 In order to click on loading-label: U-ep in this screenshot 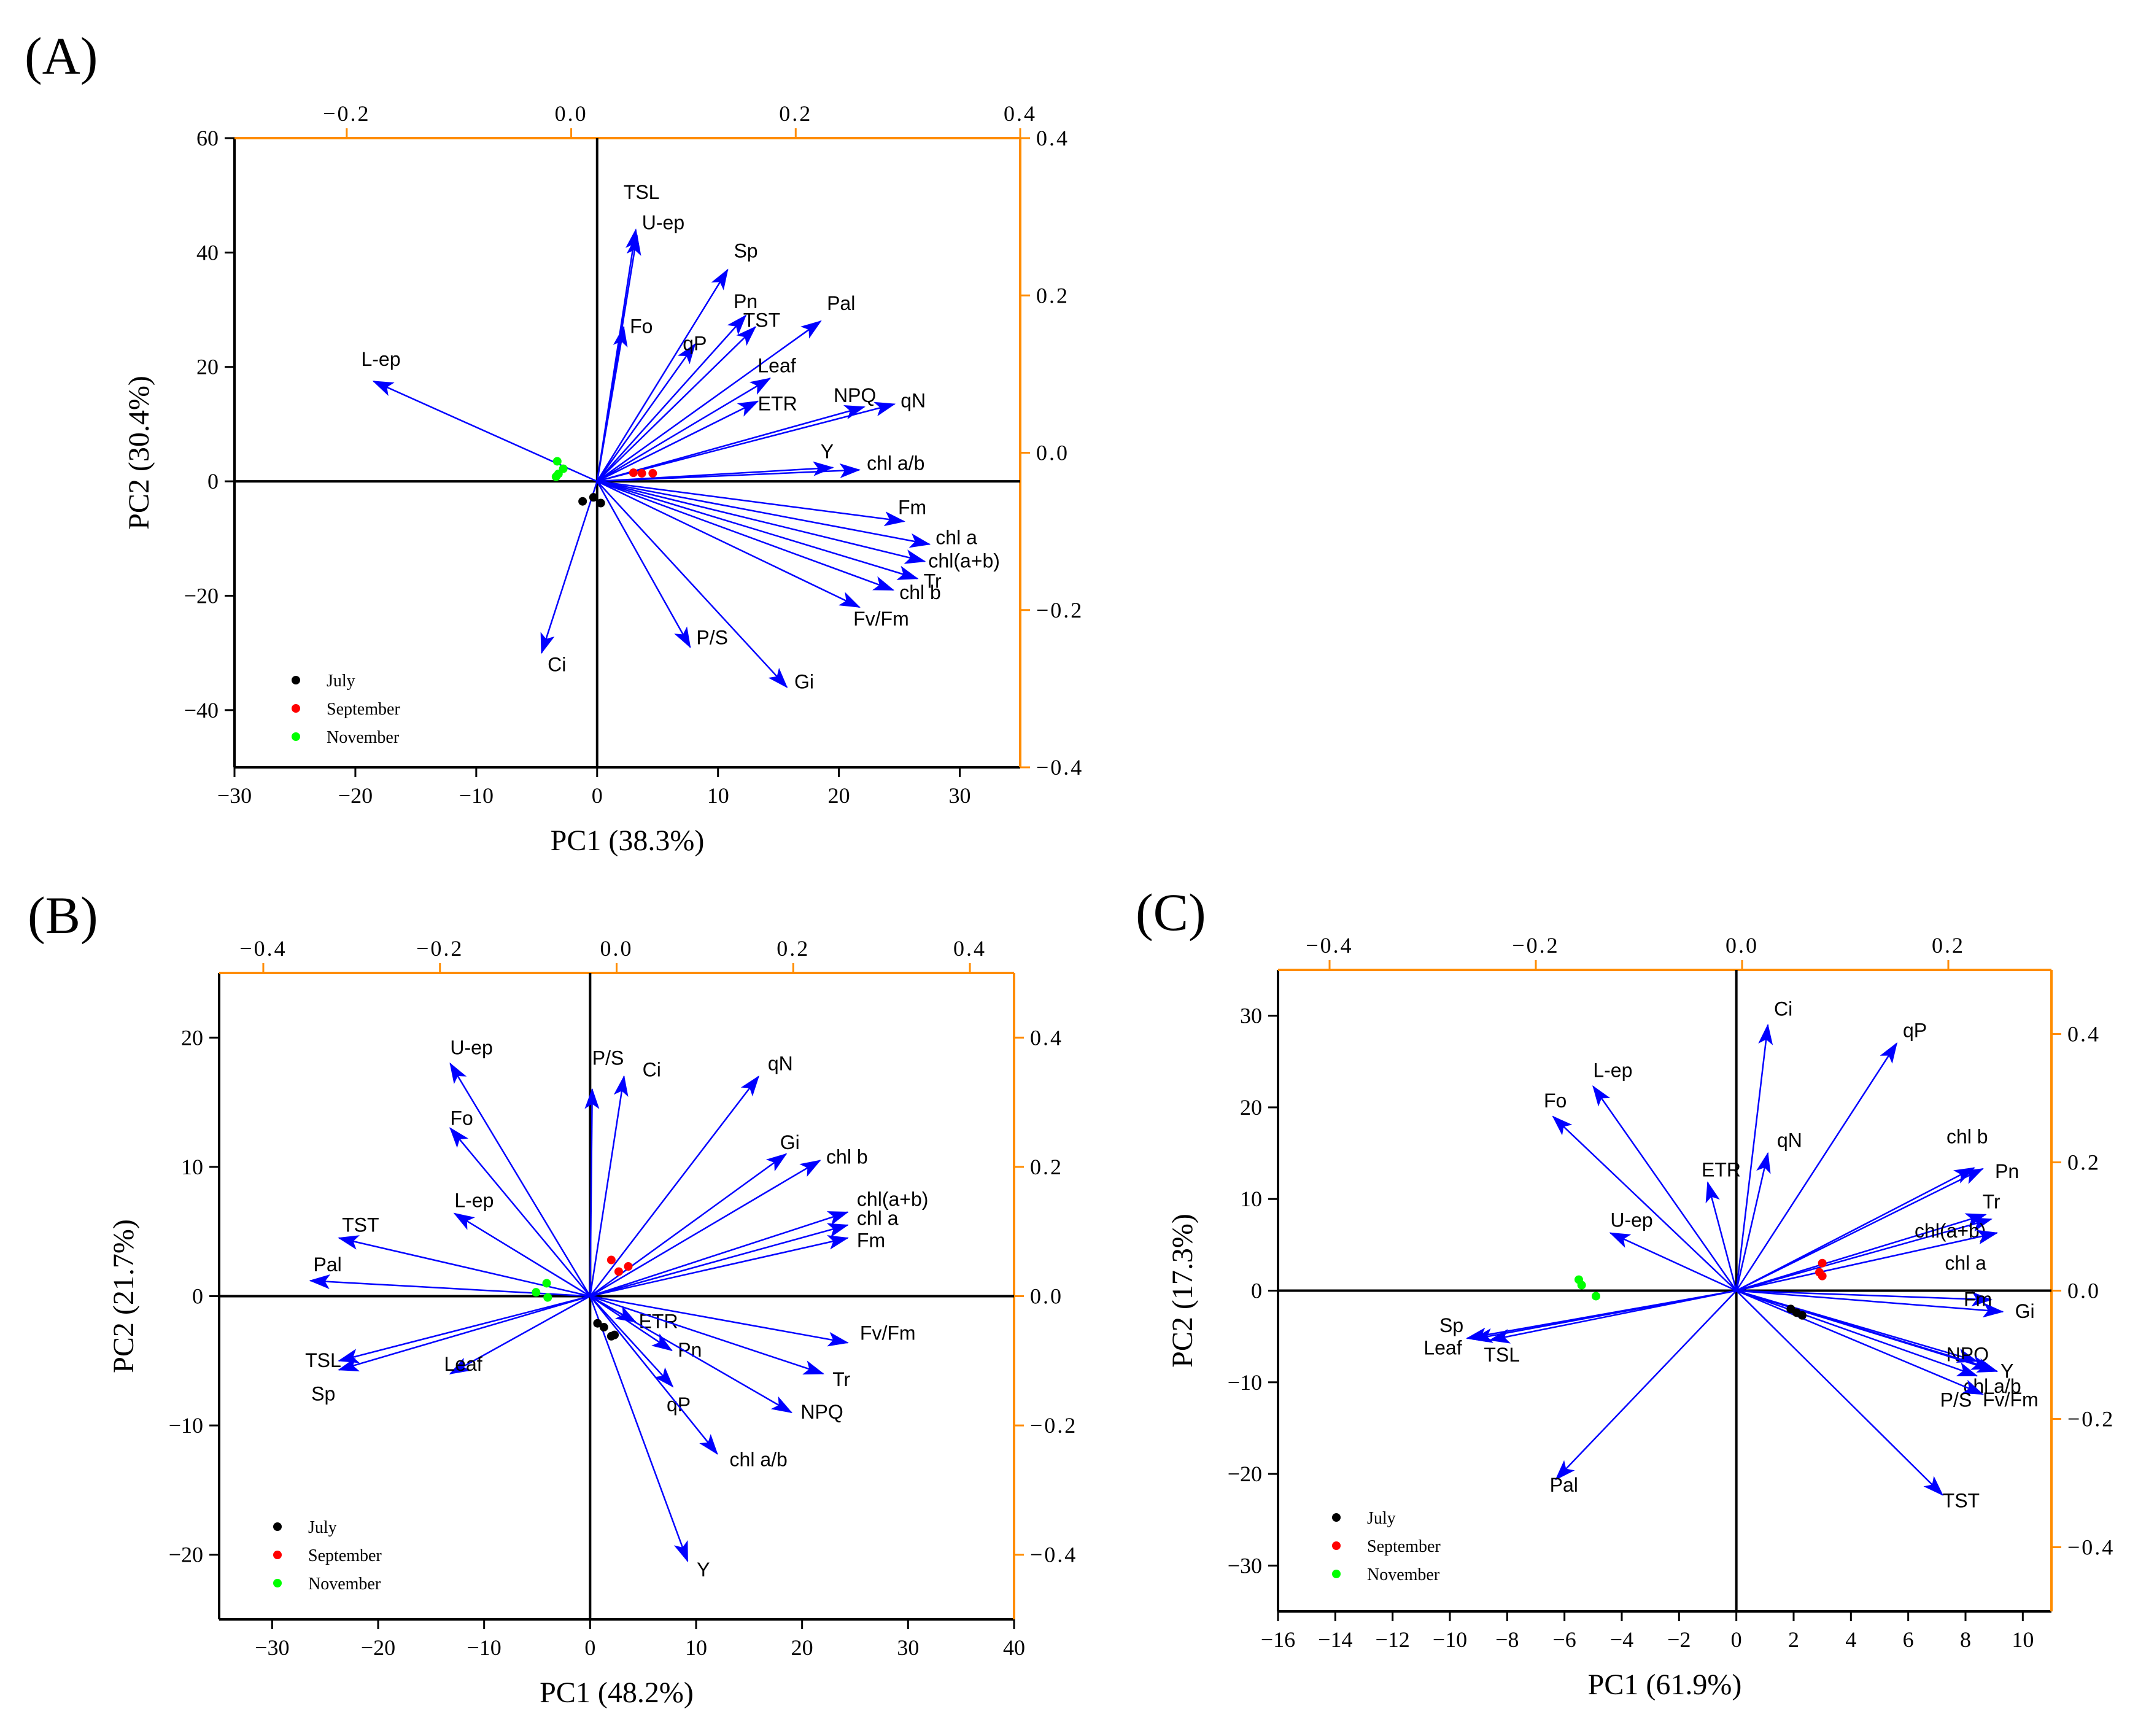, I will do `click(663, 222)`.